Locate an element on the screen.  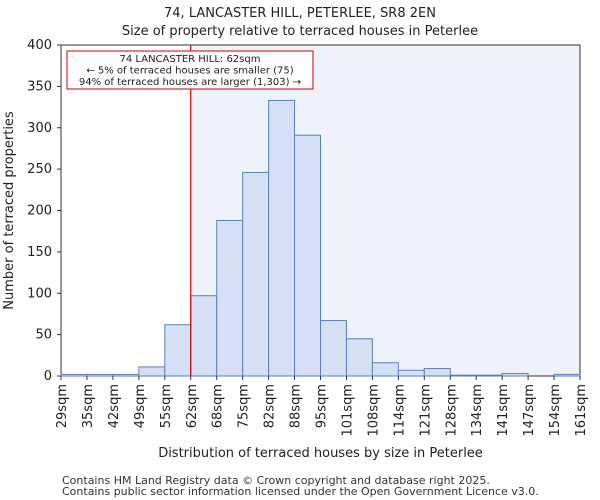
y-tick-label: 100 is located at coordinates (39, 293).